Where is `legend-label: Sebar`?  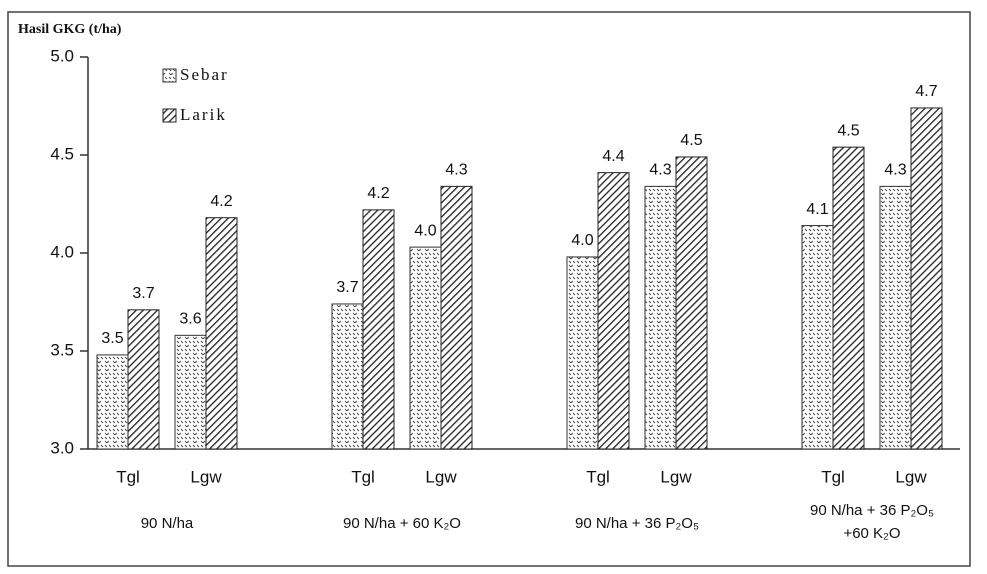
legend-label: Sebar is located at coordinates (204, 74).